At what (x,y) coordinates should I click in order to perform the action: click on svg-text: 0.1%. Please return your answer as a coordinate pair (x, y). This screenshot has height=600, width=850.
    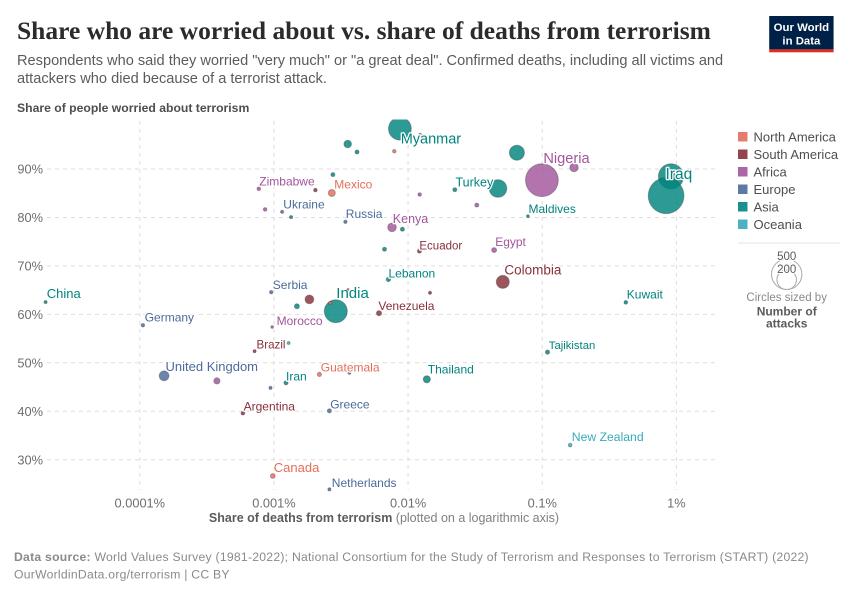
    Looking at the image, I should click on (542, 502).